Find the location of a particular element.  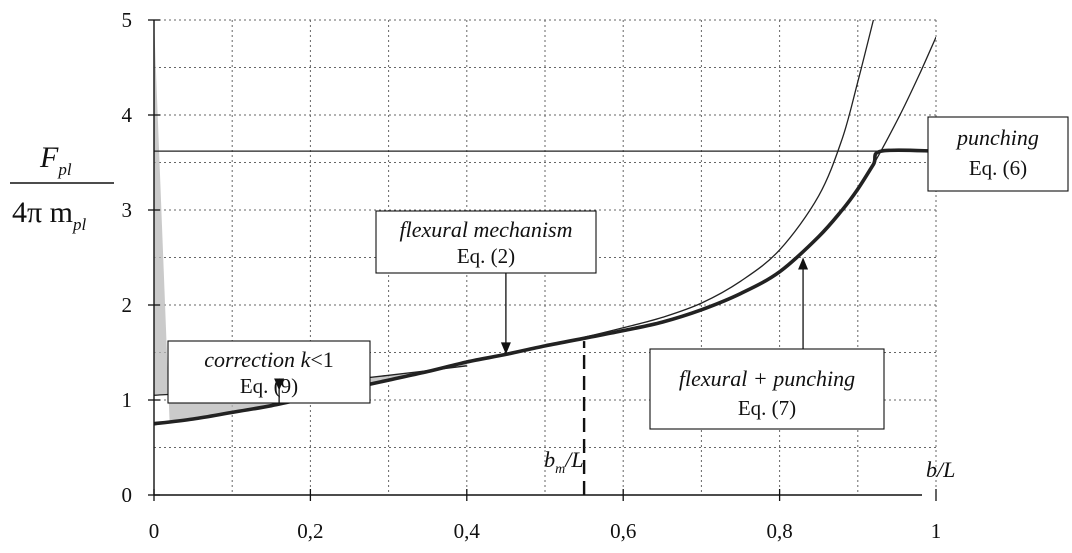

annotation-correction-box is located at coordinates (269, 372).